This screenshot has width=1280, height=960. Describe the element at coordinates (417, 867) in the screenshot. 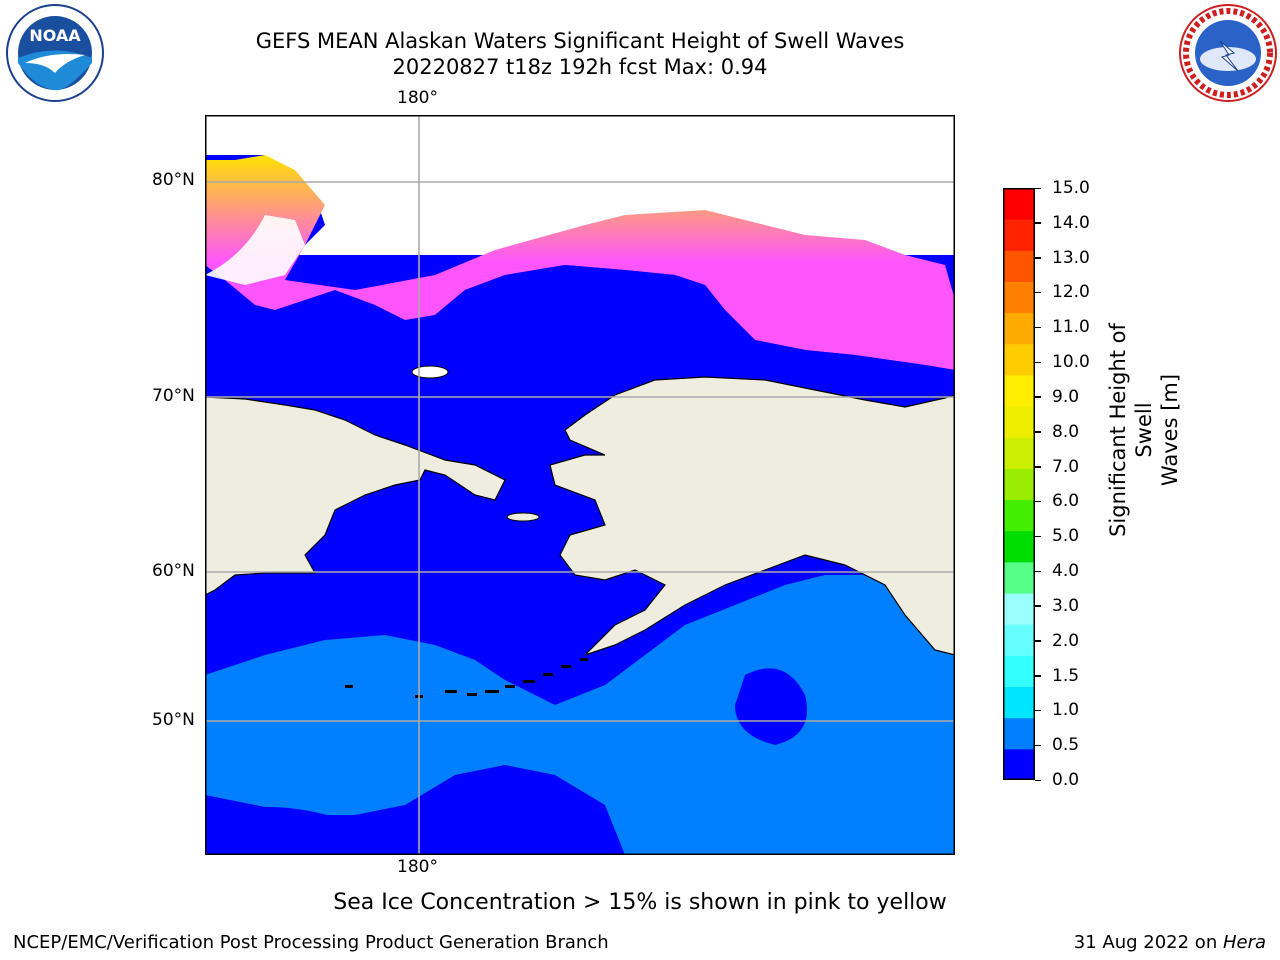

I see `lon-label-bottom: 180°` at that location.